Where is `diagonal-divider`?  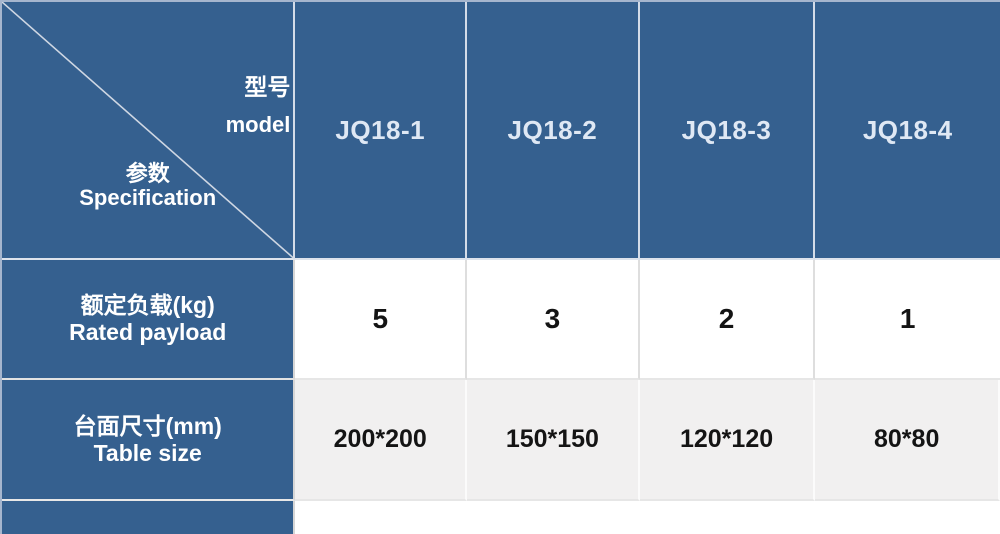
diagonal-divider is located at coordinates (148, 130).